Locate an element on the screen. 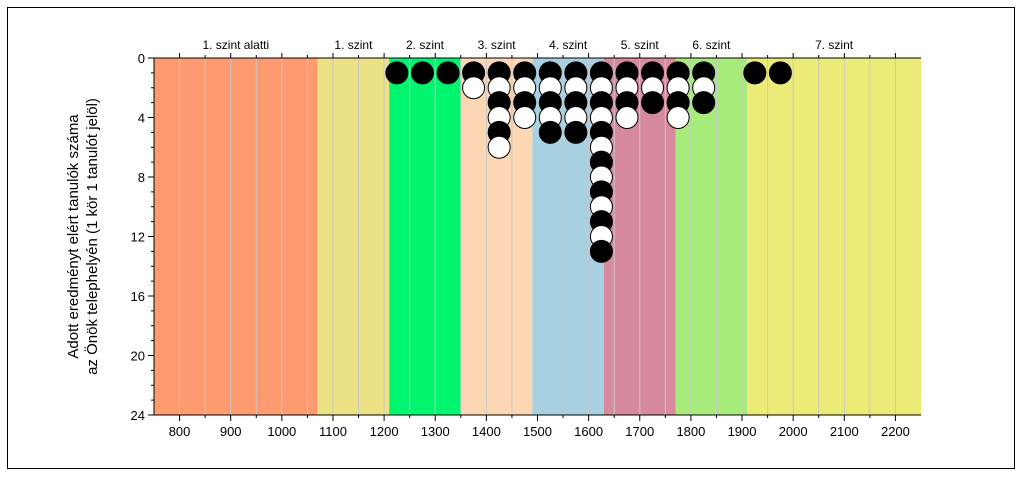 Image resolution: width=1024 pixels, height=478 pixels. x-tick-label: 1300 is located at coordinates (435, 431).